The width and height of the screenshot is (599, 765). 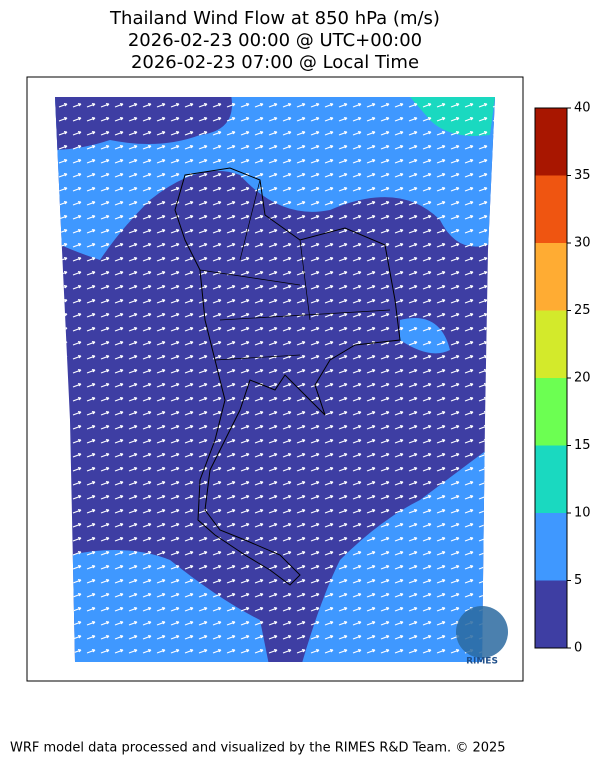 What do you see at coordinates (582, 108) in the screenshot?
I see `colorbar-tick-label: 40` at bounding box center [582, 108].